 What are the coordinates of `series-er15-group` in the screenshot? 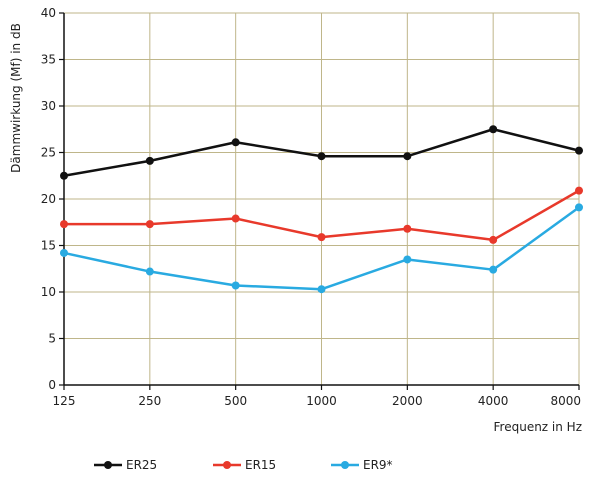 It's located at (321, 215).